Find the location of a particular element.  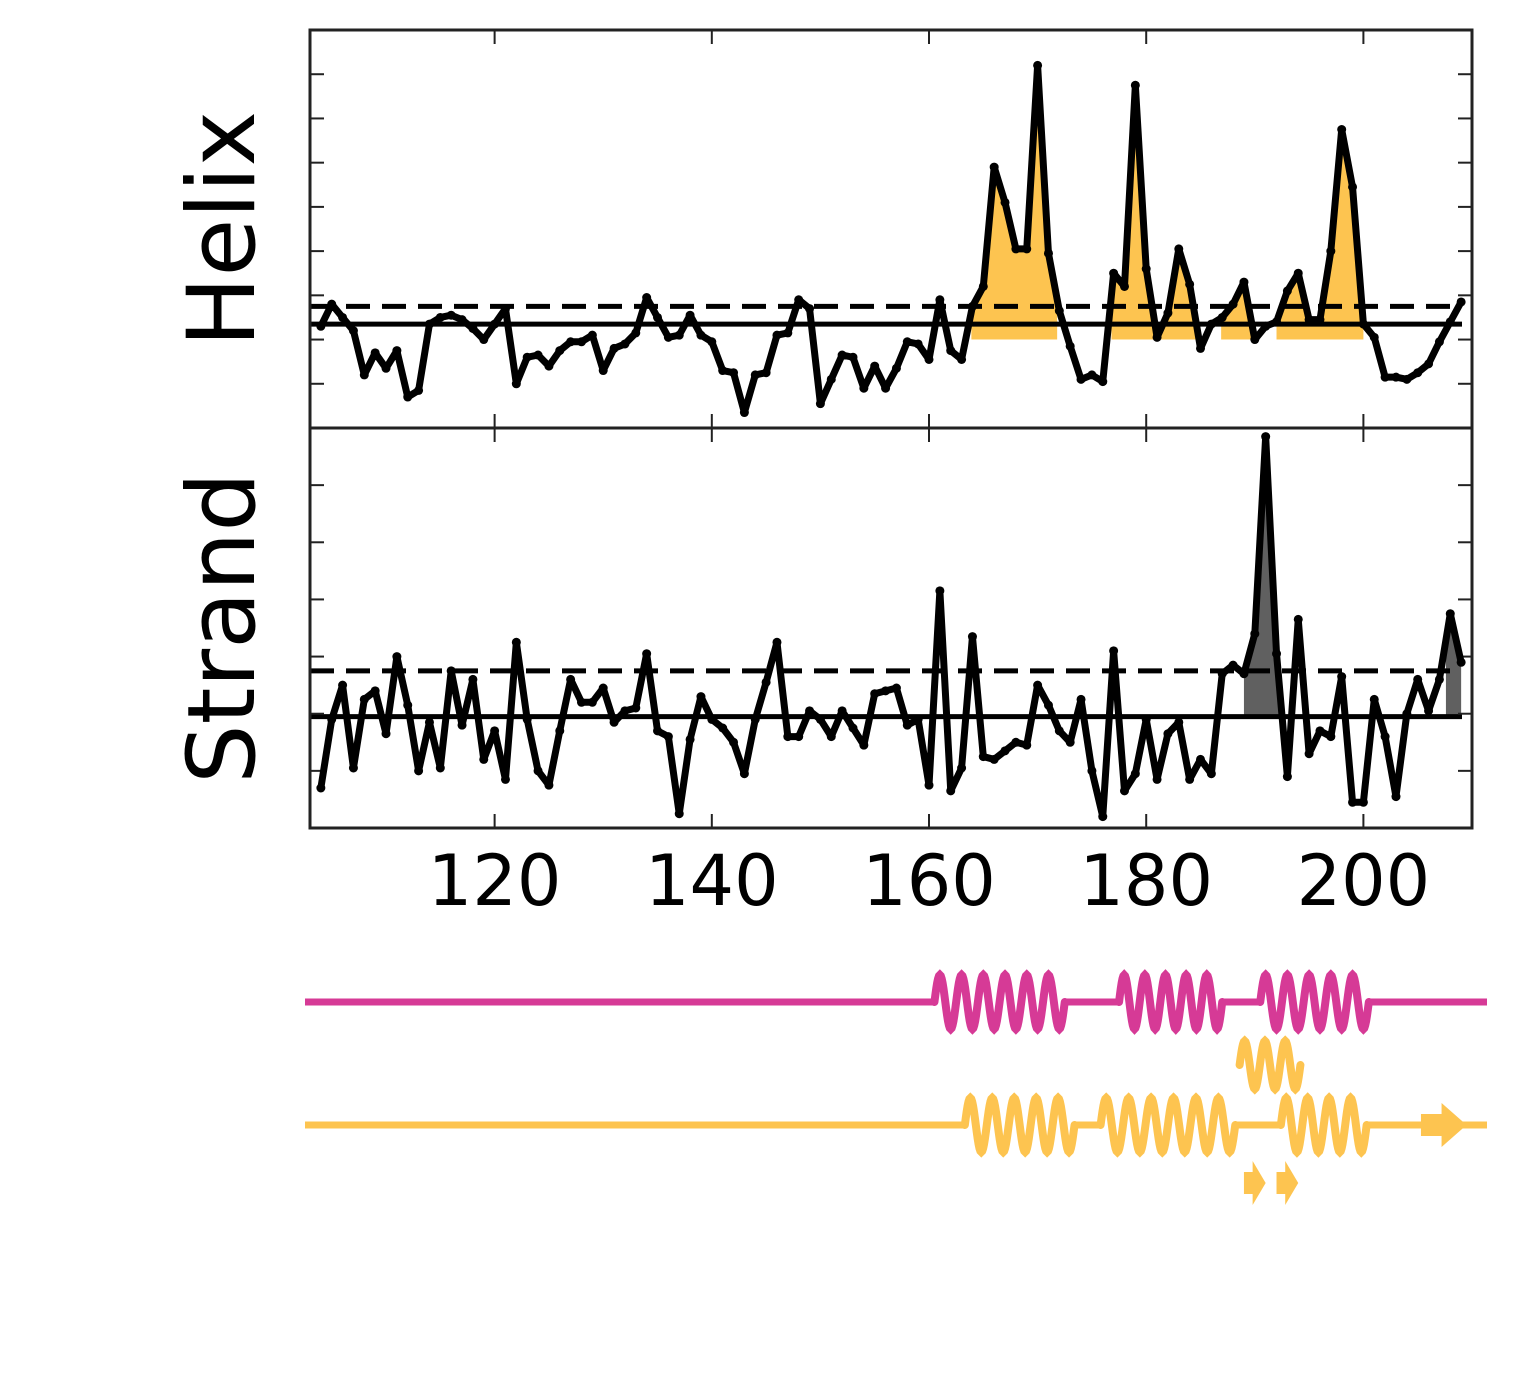

x-tick-label: 200 is located at coordinates (1364, 881).